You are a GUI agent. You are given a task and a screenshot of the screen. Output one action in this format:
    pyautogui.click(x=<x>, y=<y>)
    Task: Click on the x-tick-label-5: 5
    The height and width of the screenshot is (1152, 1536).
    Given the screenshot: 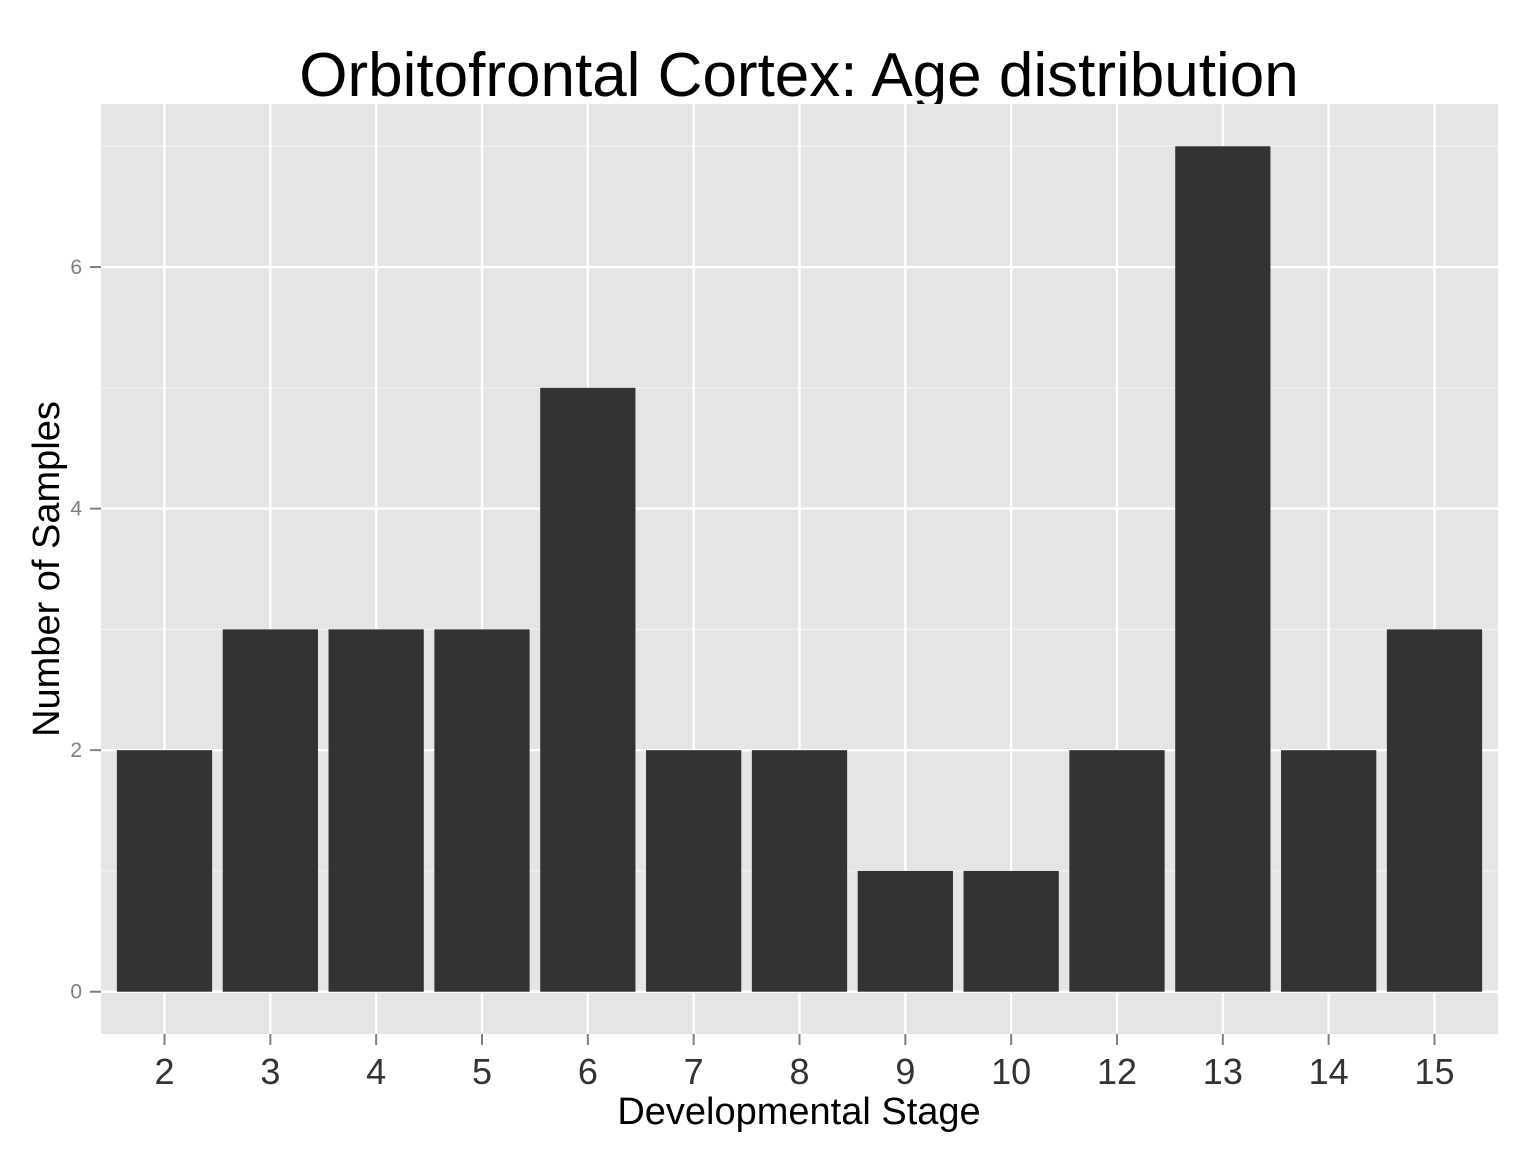 What is the action you would take?
    pyautogui.click(x=482, y=1071)
    